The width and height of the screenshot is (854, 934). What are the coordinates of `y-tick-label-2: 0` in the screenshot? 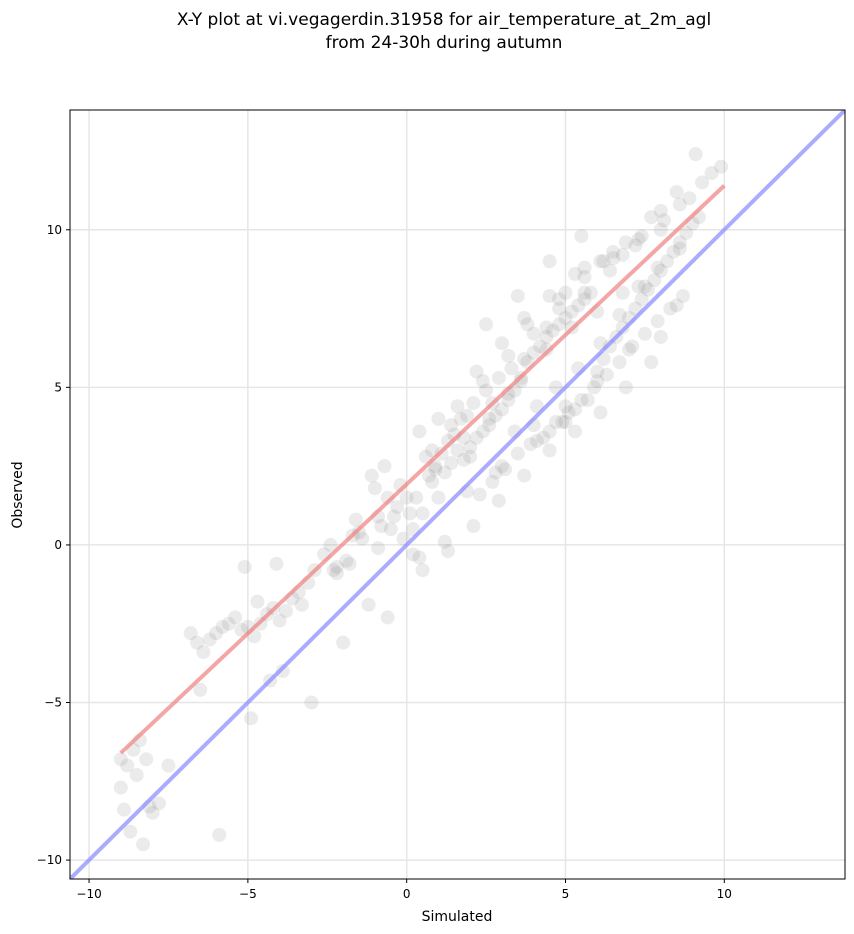 It's located at (58, 545).